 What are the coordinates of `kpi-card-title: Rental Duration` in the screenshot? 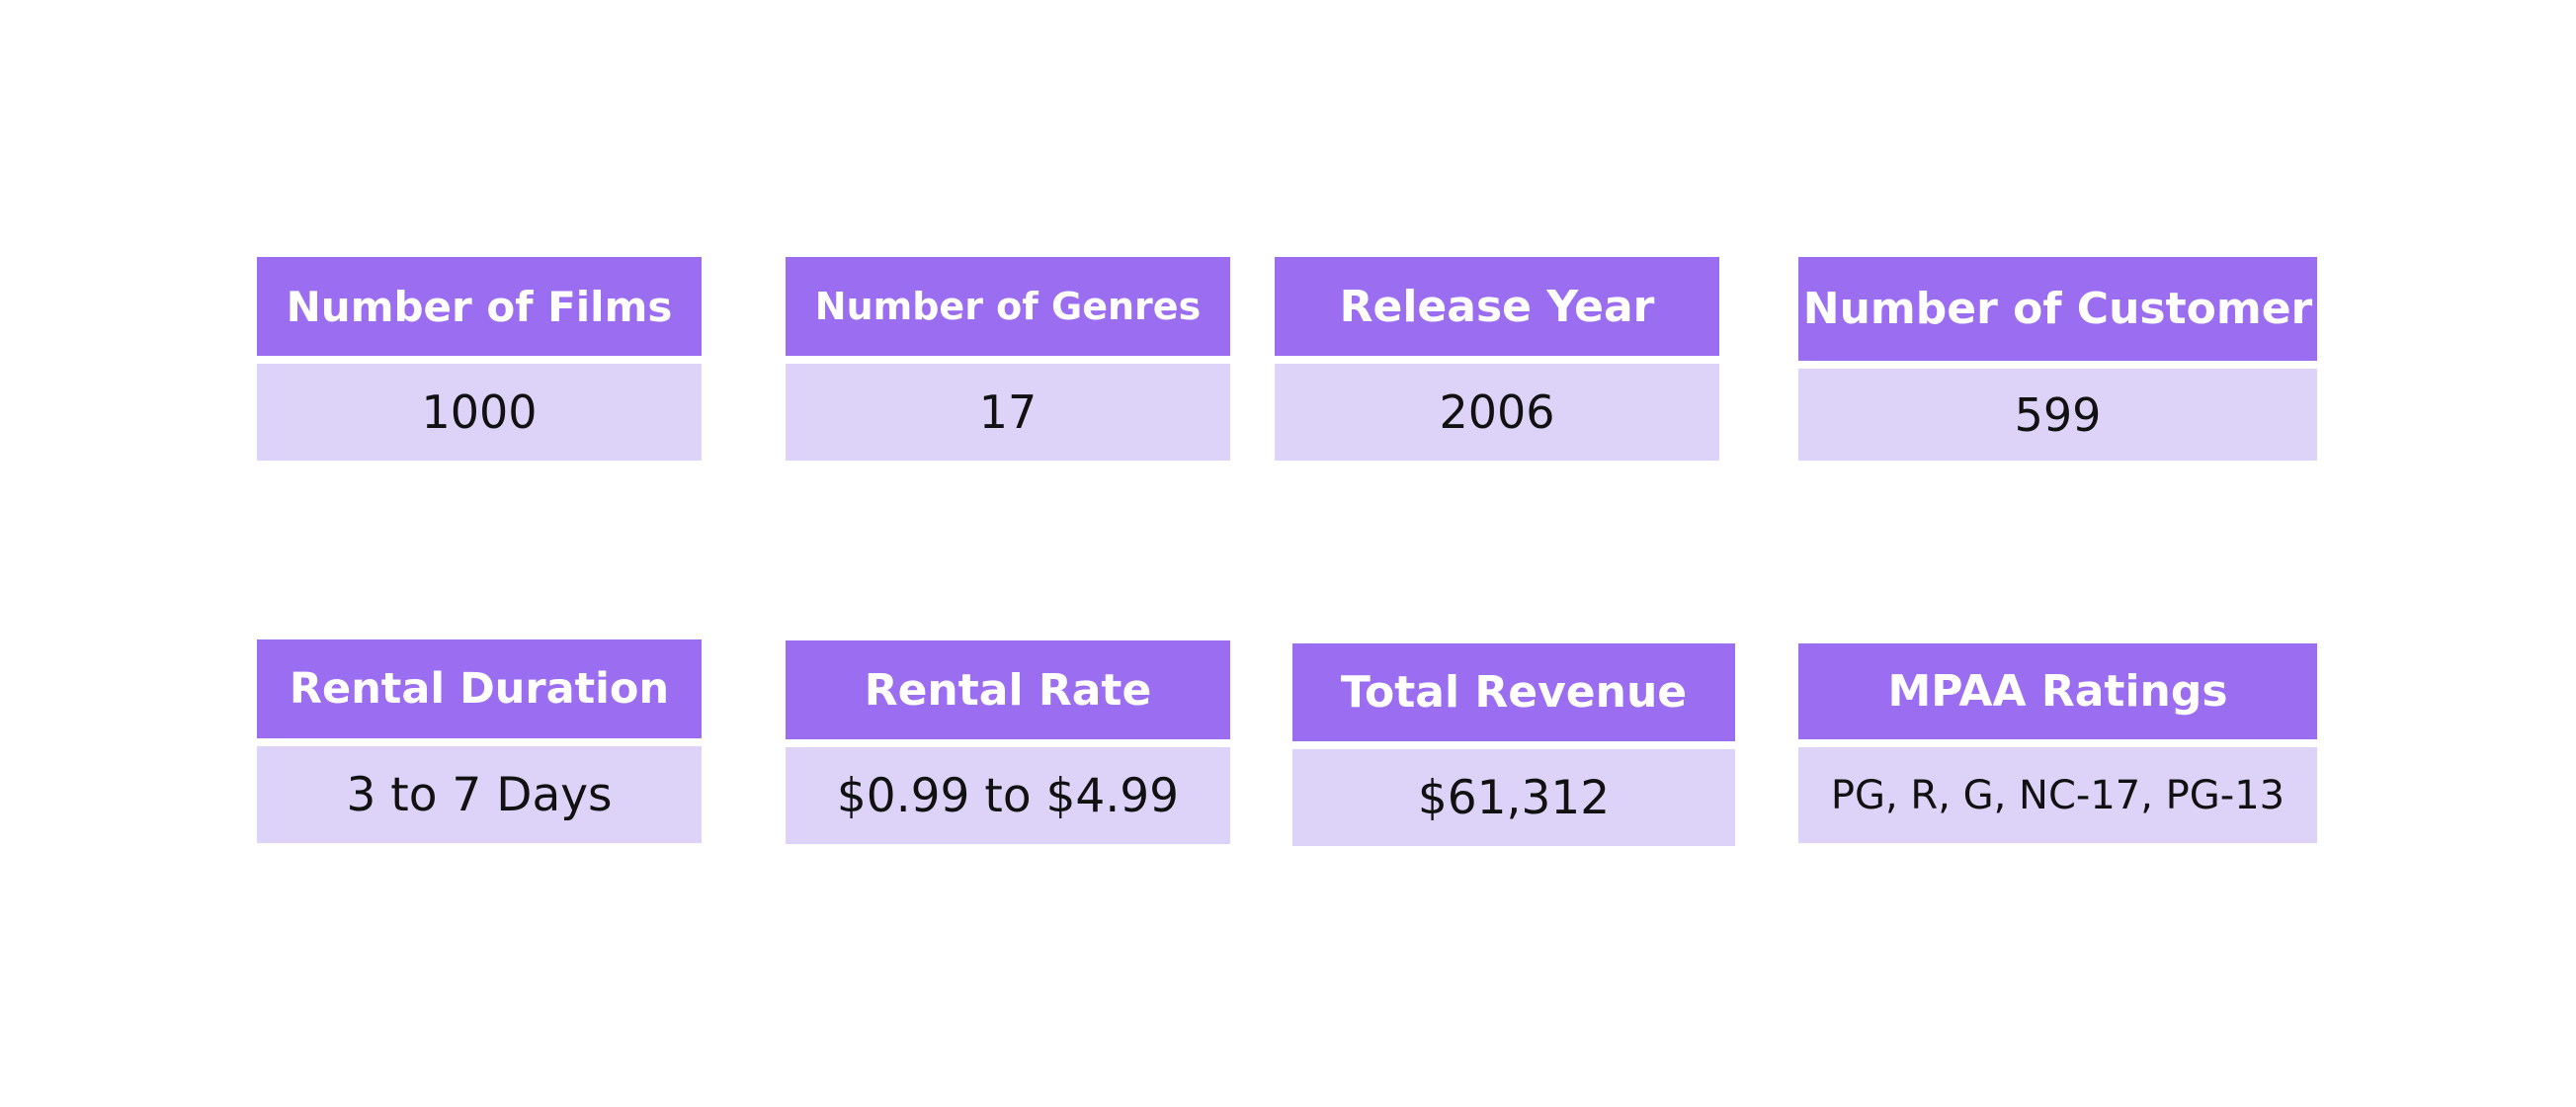 It's located at (479, 689).